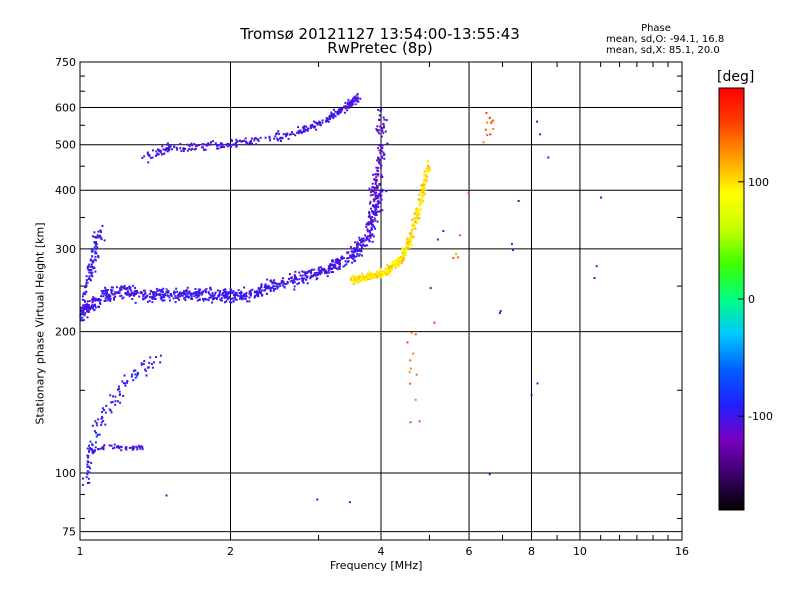  What do you see at coordinates (656, 28) in the screenshot?
I see `phase-legend-heading: Phase` at bounding box center [656, 28].